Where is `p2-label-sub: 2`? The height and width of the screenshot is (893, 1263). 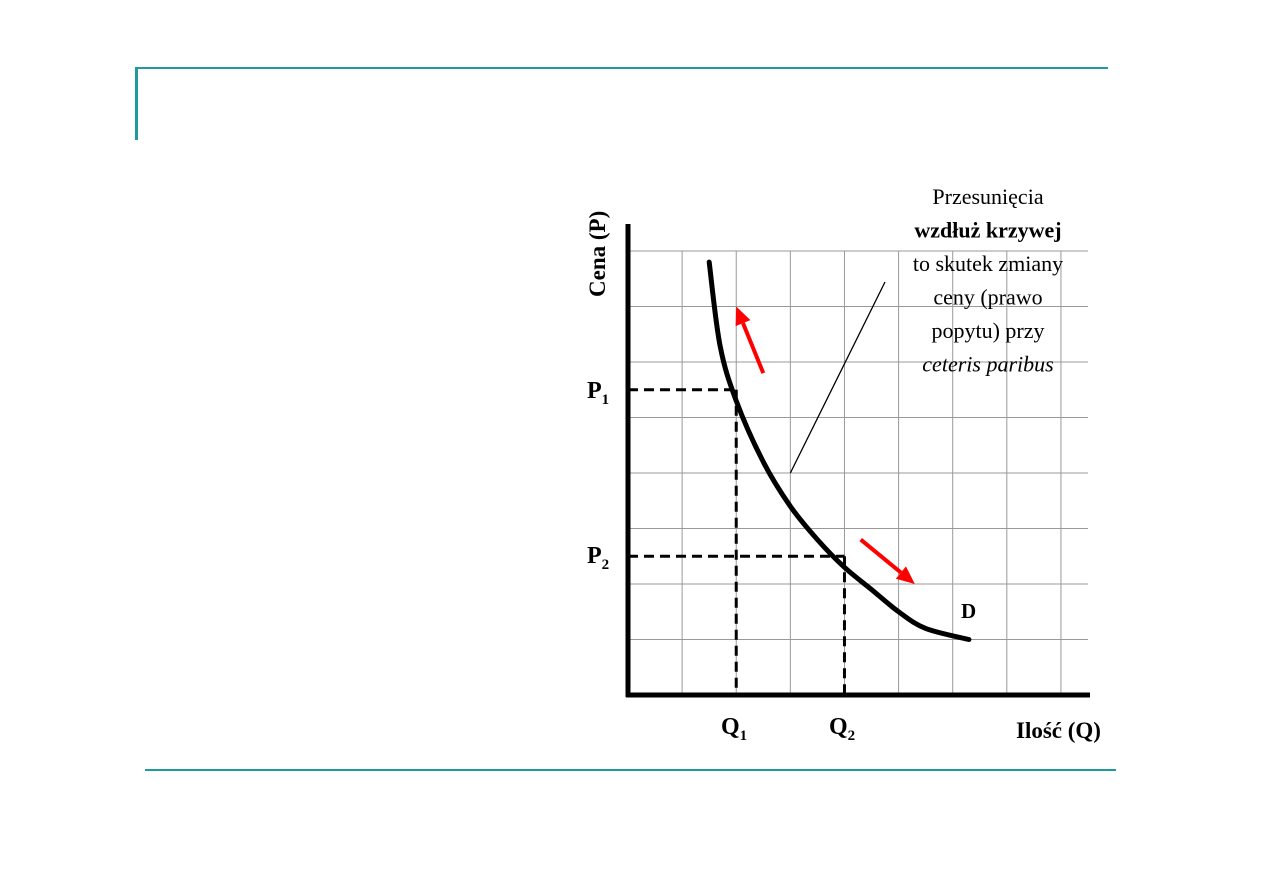
p2-label-sub: 2 is located at coordinates (606, 565).